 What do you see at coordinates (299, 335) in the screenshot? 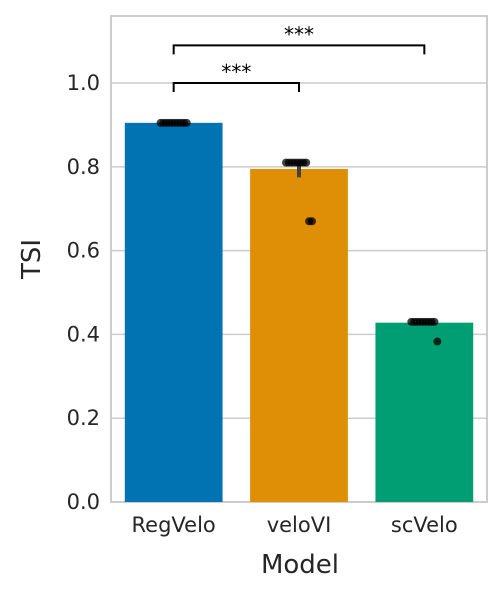
I see `bar-velovi` at bounding box center [299, 335].